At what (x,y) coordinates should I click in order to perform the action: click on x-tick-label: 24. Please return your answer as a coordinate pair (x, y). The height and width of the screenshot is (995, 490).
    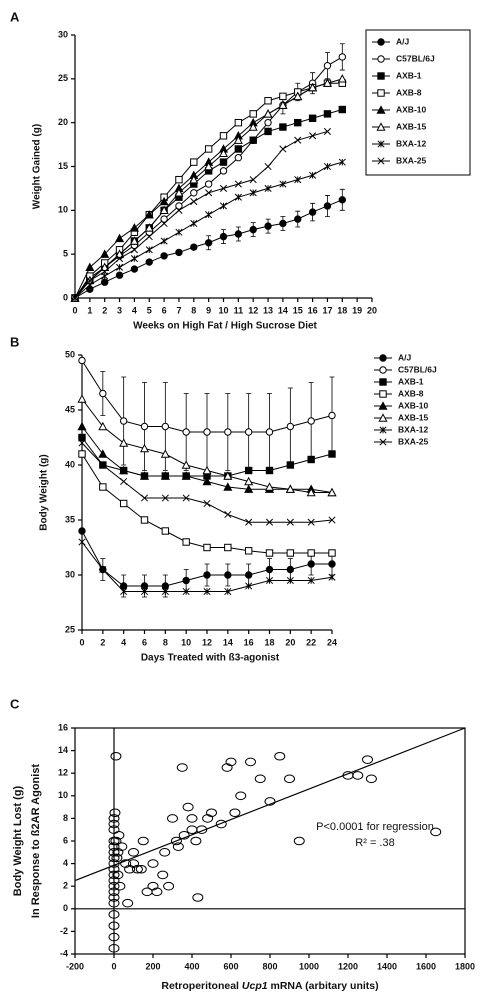
    Looking at the image, I should click on (332, 642).